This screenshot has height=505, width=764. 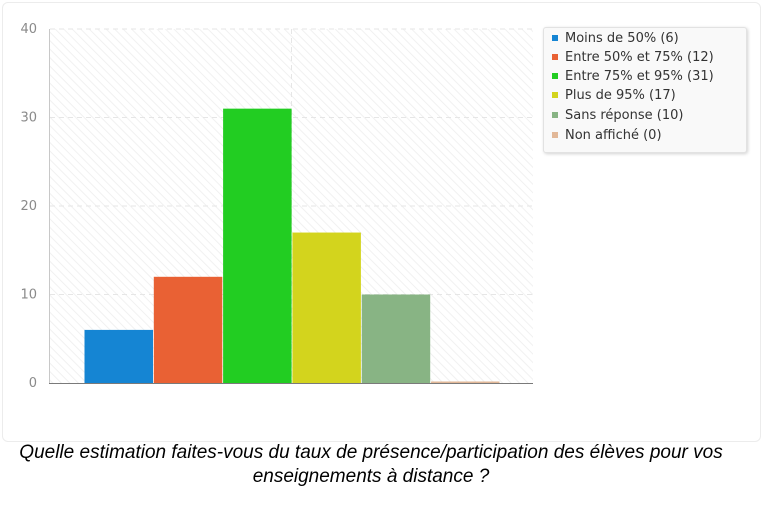 I want to click on y-tick-label: 40, so click(x=28, y=29).